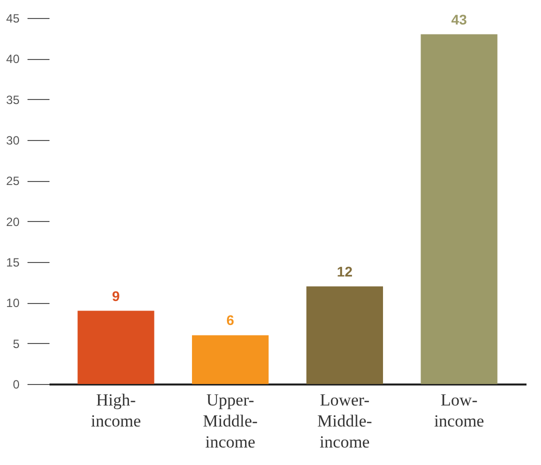 This screenshot has width=541, height=465. Describe the element at coordinates (459, 19) in the screenshot. I see `data-label: 43` at that location.